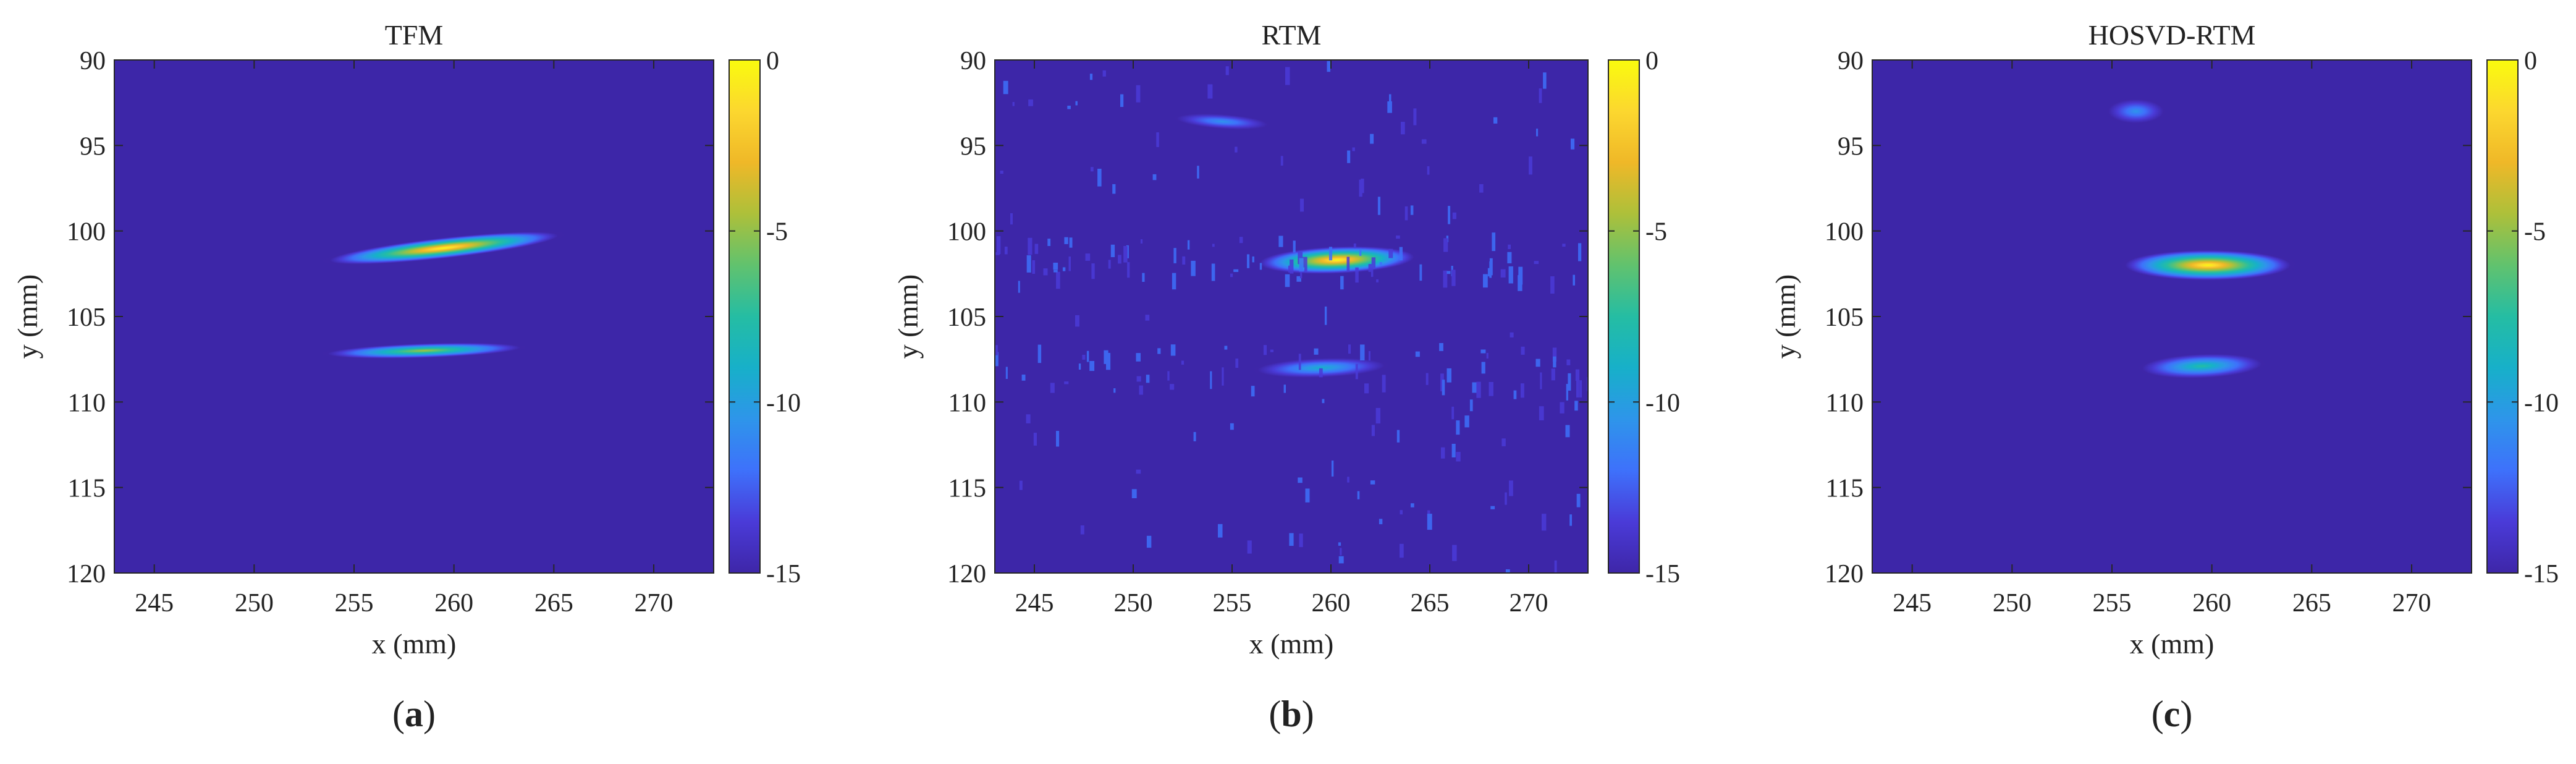  I want to click on panel-label: (b), so click(1291, 714).